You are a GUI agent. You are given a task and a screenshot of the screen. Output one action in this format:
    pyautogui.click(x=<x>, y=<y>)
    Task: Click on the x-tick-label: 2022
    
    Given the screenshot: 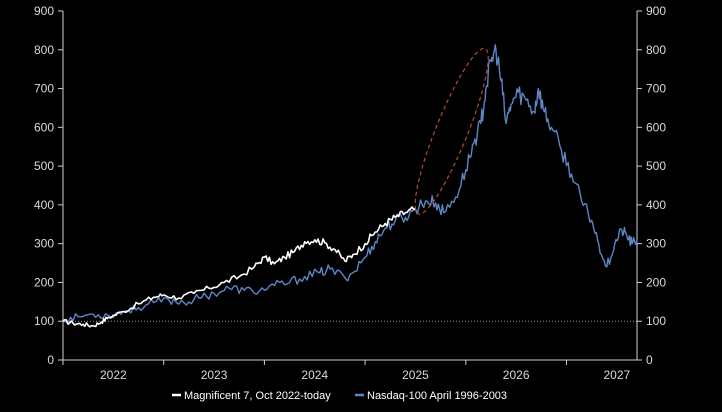 What is the action you would take?
    pyautogui.click(x=113, y=375)
    